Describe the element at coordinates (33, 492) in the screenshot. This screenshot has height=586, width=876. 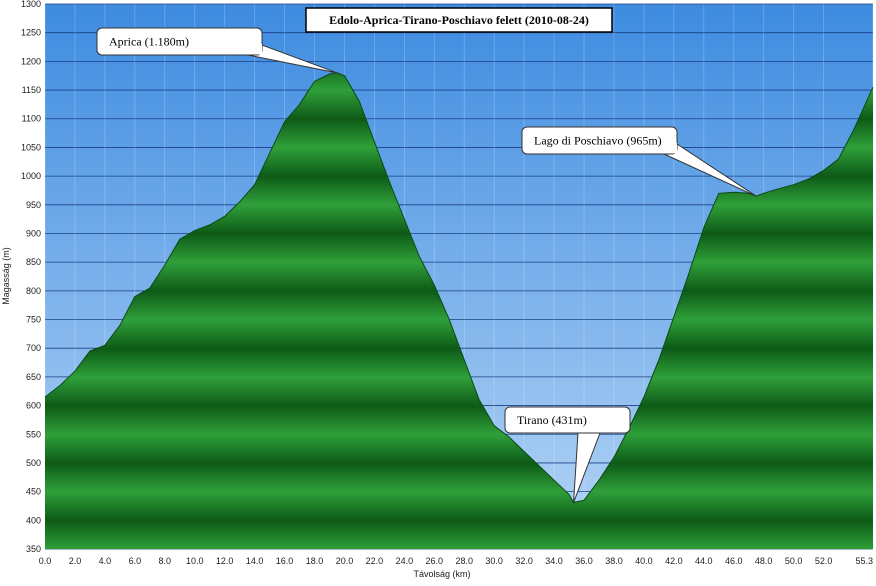
I see `y-tick-label: 450` at that location.